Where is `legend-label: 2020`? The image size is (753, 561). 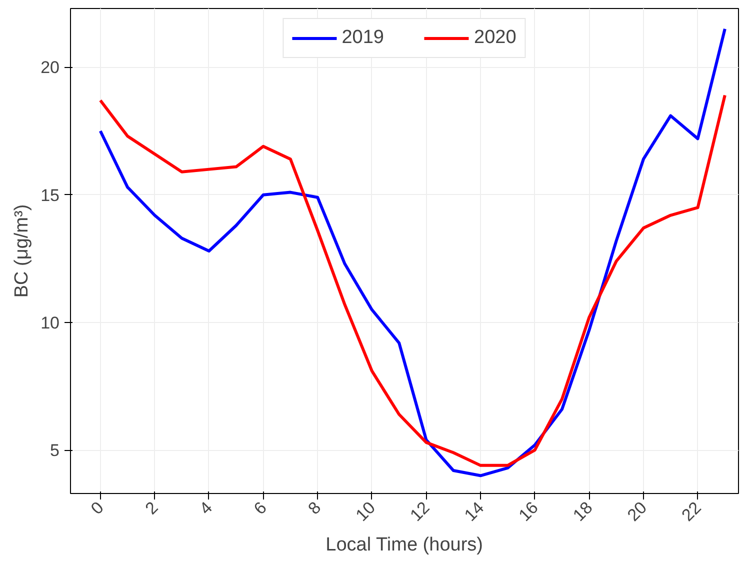 legend-label: 2020 is located at coordinates (495, 38).